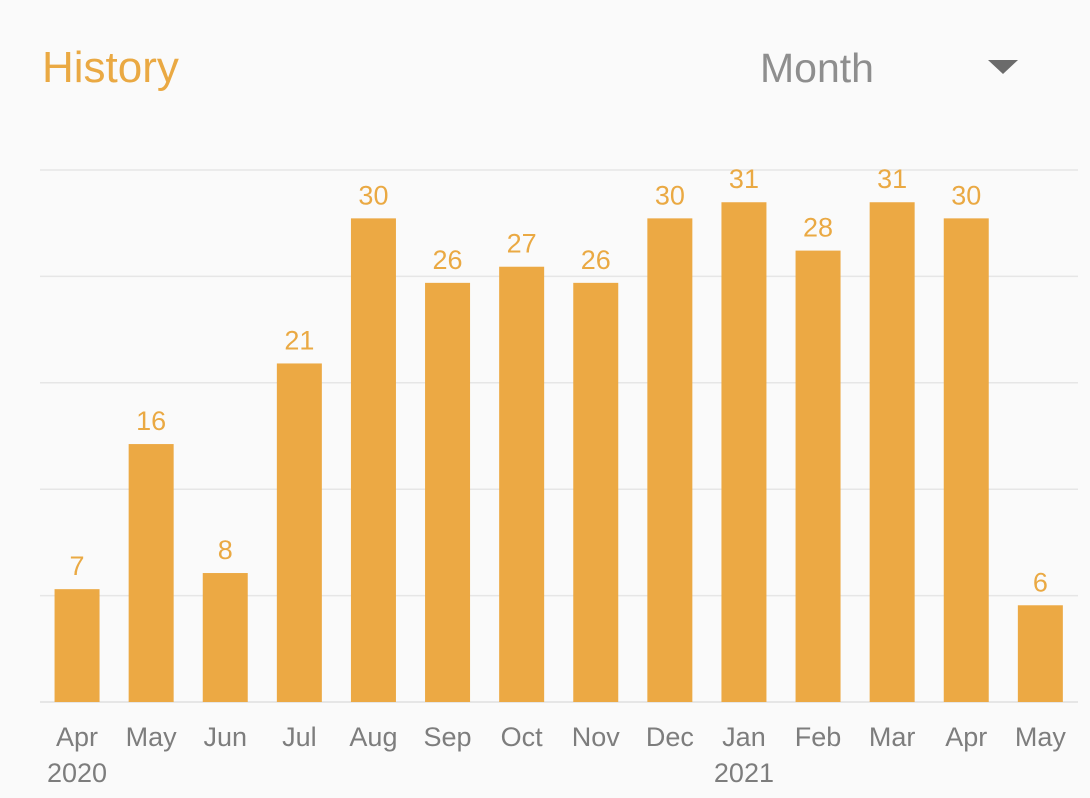  Describe the element at coordinates (373, 737) in the screenshot. I see `x-tick-label: Aug` at that location.